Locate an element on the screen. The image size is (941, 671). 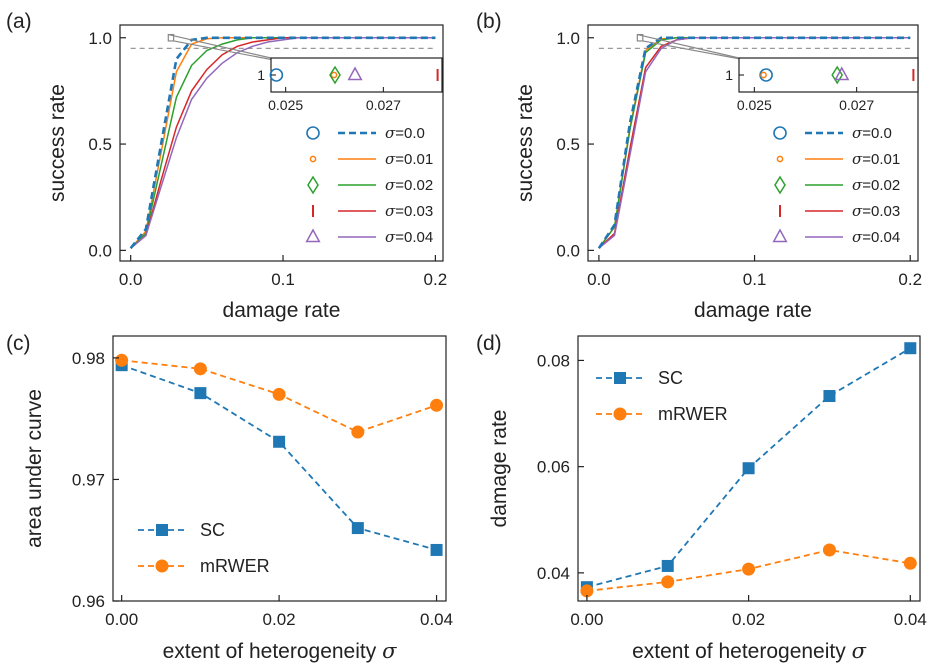
panel-label: (c) is located at coordinates (18, 343).